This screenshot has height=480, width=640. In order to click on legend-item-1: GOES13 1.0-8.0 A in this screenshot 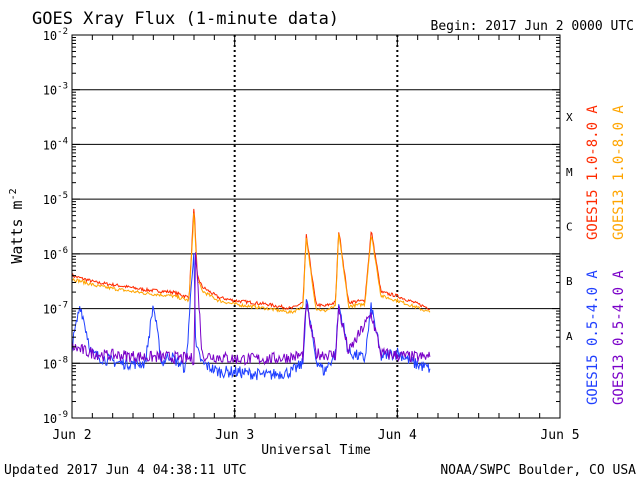, I will do `click(619, 172)`.